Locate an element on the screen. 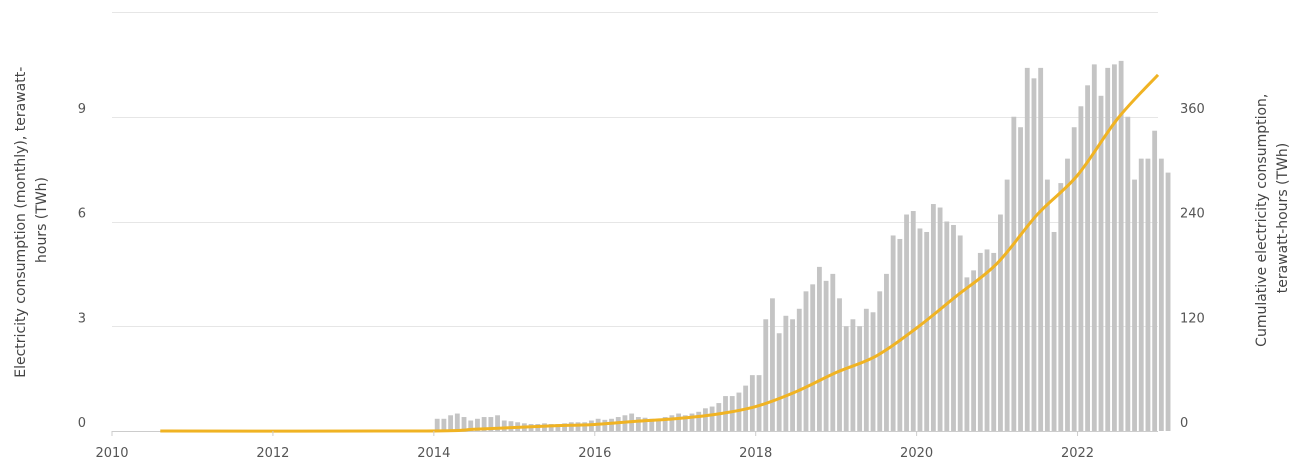 Image resolution: width=1301 pixels, height=464 pixels. right-axis-label-line1: Cumulative electricity consumption, is located at coordinates (1262, 220).